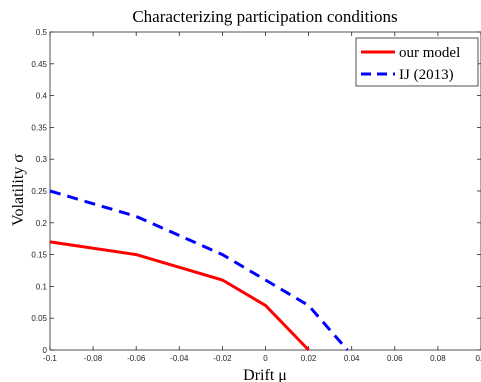 The image size is (481, 382). I want to click on legend-label-1: our model, so click(429, 53).